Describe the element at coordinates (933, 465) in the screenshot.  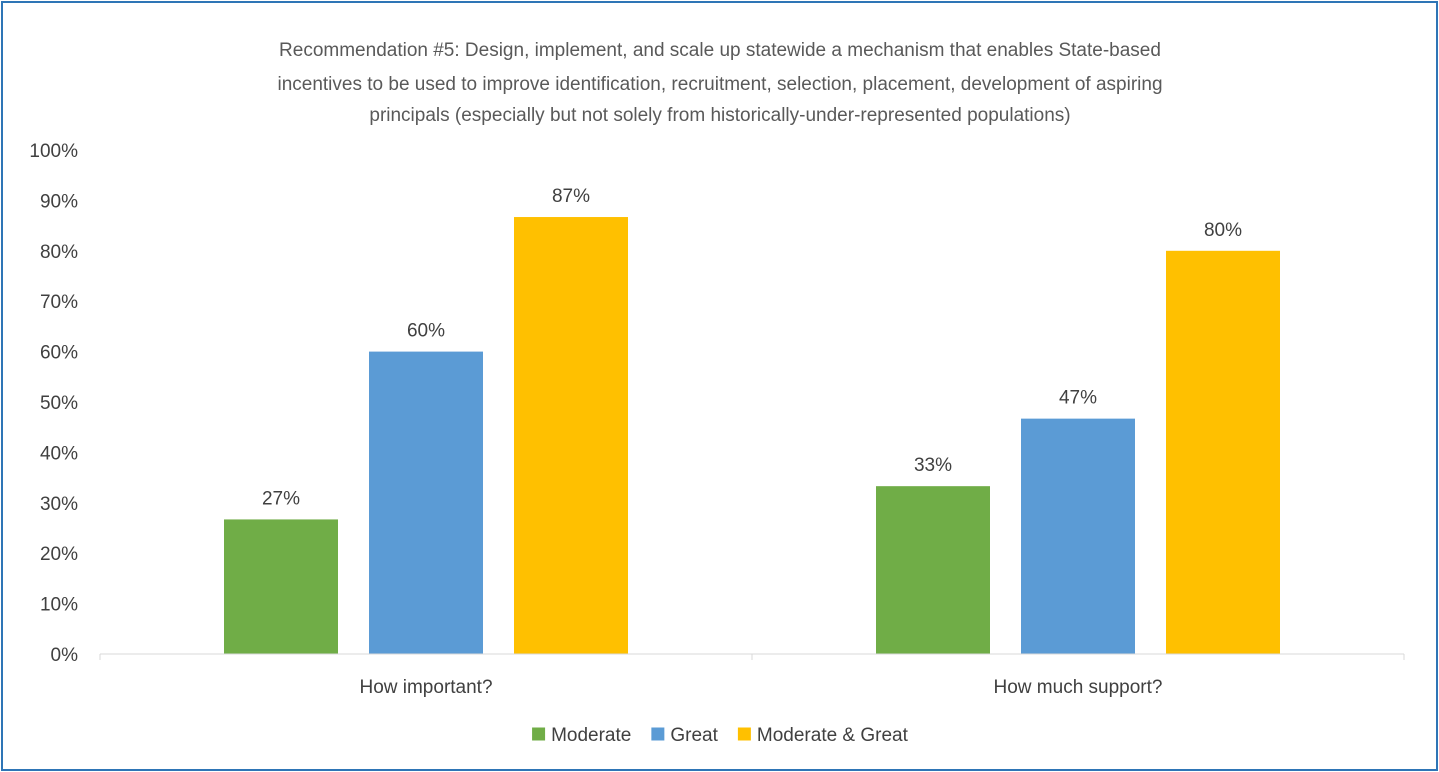
I see `data-label: 33%` at that location.